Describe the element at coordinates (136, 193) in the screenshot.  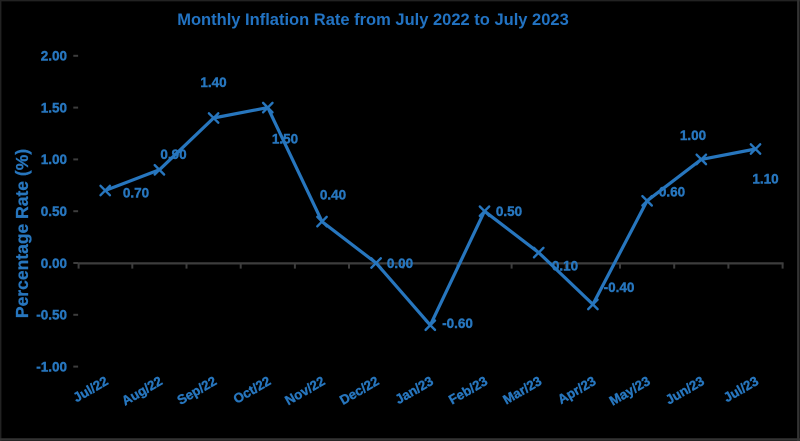
I see `svg-text: 0.70` at that location.